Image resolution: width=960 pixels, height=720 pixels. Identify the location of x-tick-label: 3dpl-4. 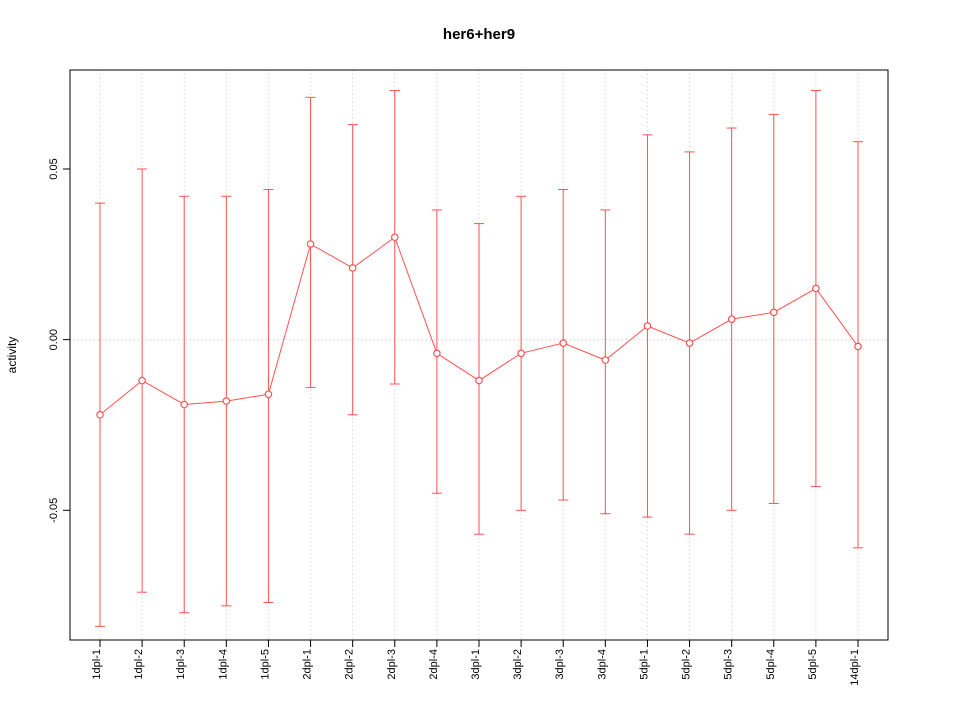
(602, 664).